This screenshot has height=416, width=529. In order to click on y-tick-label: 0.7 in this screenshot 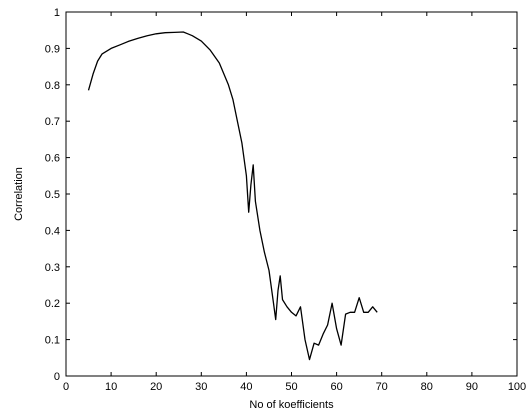, I will do `click(52, 122)`.